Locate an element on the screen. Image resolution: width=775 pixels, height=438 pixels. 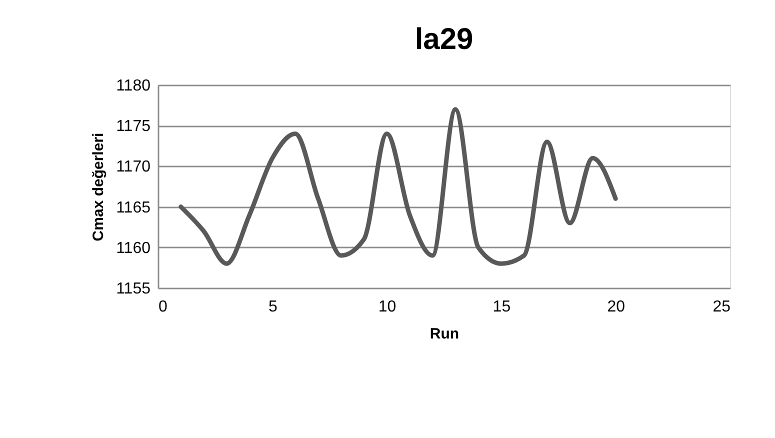
y-axis-title: Cmax değerleri is located at coordinates (99, 187).